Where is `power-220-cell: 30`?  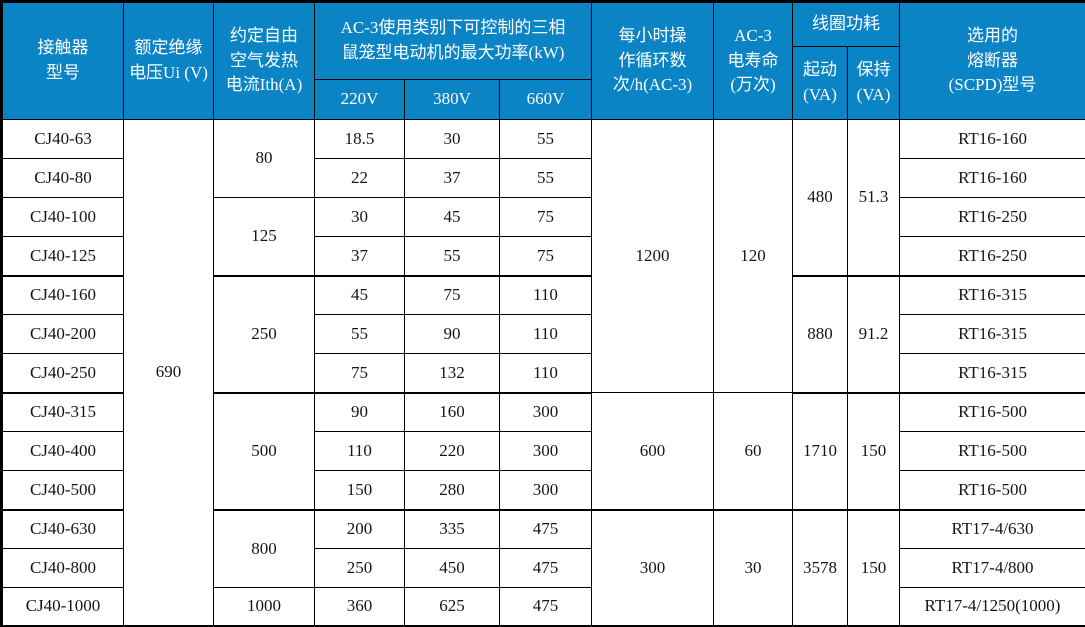 power-220-cell: 30 is located at coordinates (359, 217).